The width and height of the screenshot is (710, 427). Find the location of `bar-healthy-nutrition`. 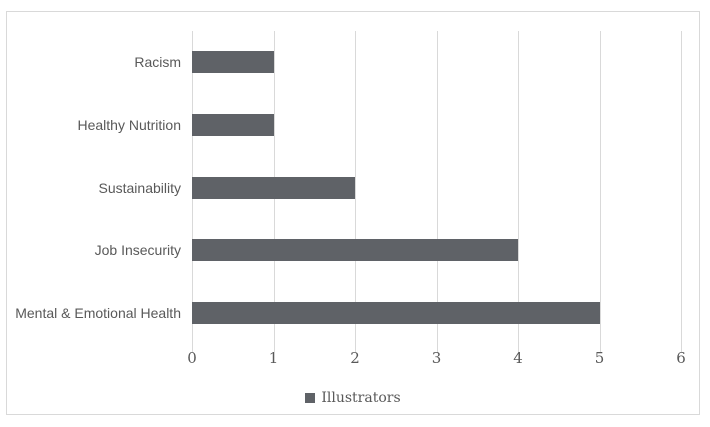

bar-healthy-nutrition is located at coordinates (233, 124).